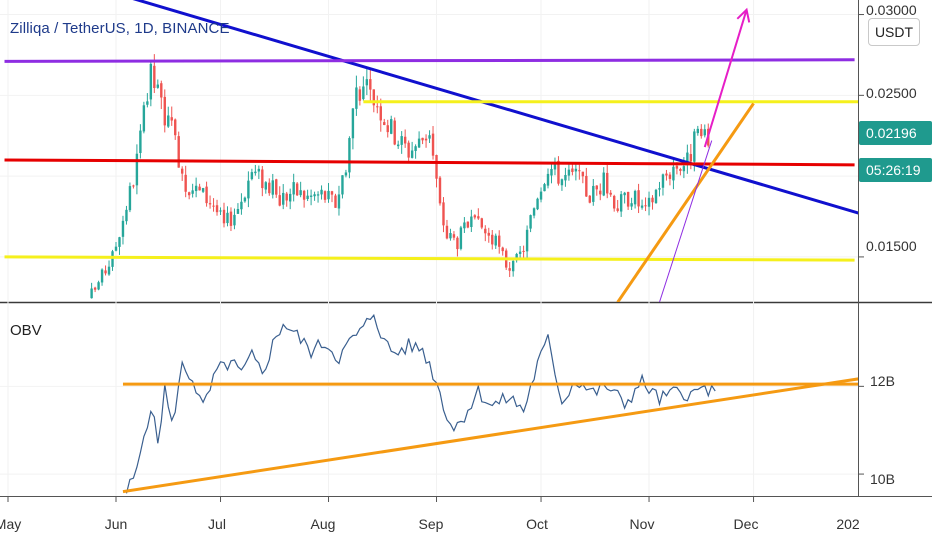 Image resolution: width=932 pixels, height=550 pixels. I want to click on price-tick: 0.03000, so click(891, 10).